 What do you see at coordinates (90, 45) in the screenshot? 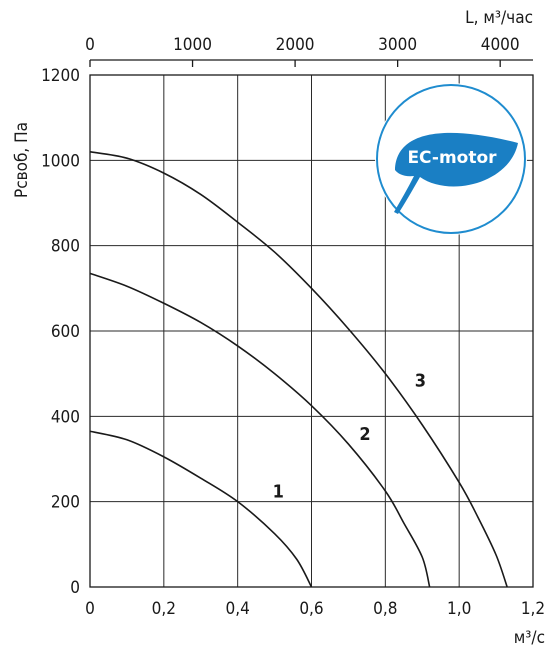
I see `top-tick-label: 0` at bounding box center [90, 45].